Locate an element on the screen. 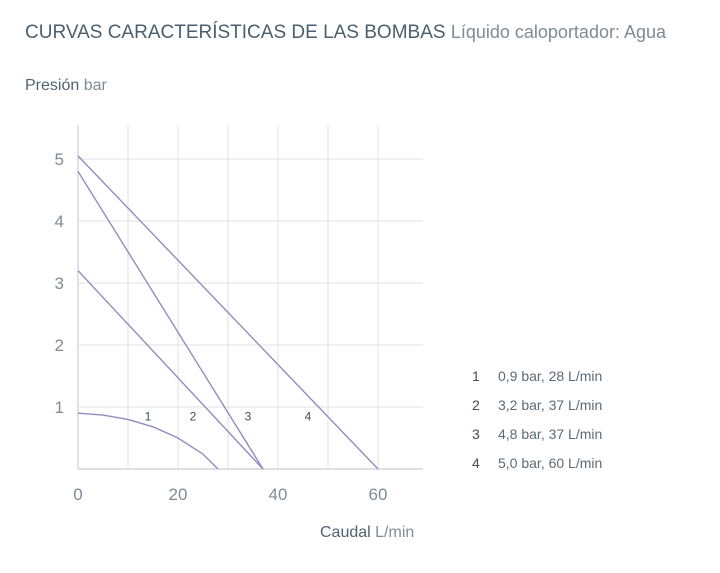 This screenshot has width=720, height=573. legend-number: 1 is located at coordinates (476, 376).